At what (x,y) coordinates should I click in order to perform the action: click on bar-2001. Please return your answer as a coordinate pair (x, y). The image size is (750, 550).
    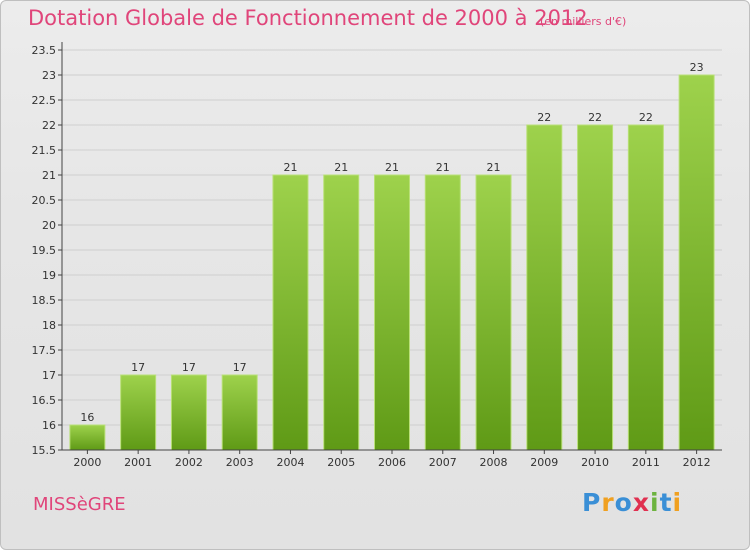
    Looking at the image, I should click on (138, 412).